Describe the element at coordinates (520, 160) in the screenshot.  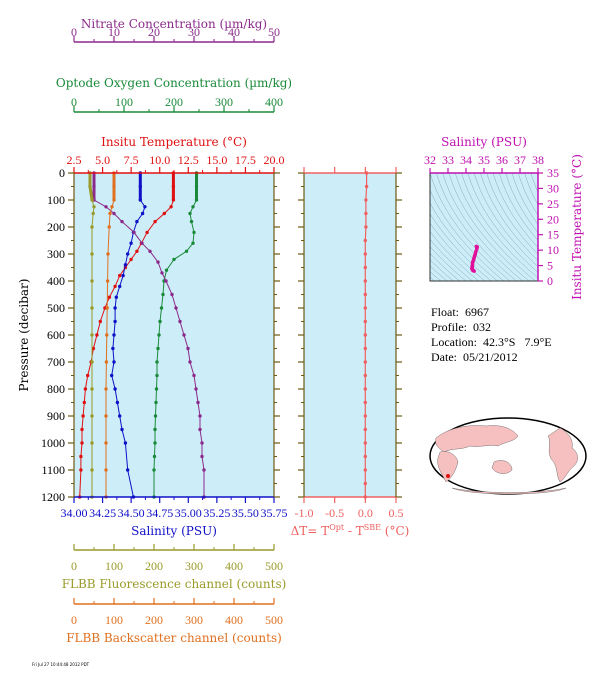
I see `ts-salinity-tick-label: 37` at that location.